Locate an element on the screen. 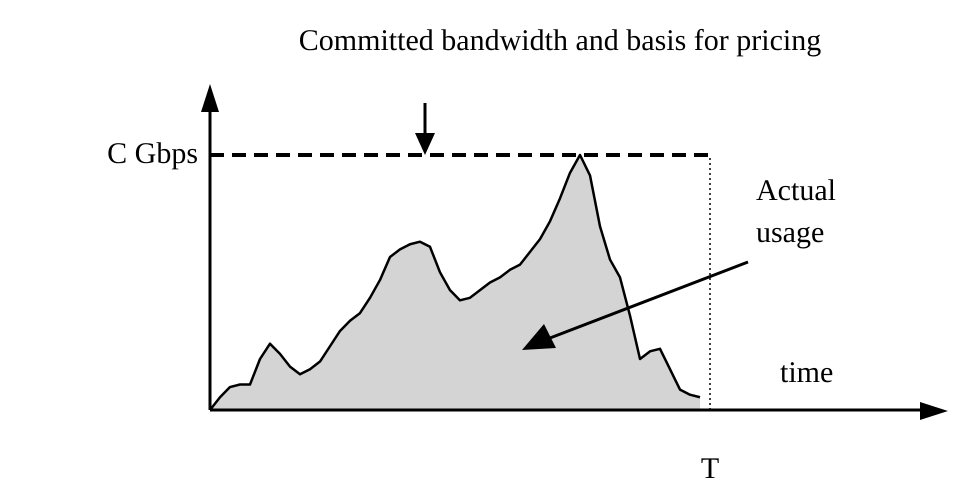 The image size is (970, 492). annotation: Actual usage is located at coordinates (796, 211).